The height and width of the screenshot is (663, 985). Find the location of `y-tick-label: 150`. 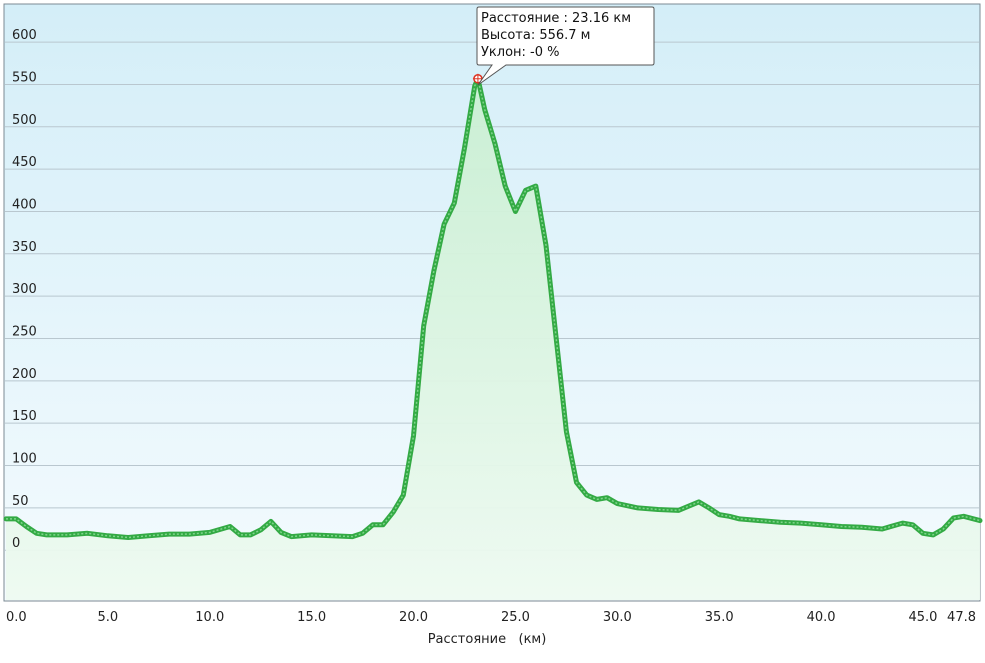

y-tick-label: 150 is located at coordinates (24, 416).